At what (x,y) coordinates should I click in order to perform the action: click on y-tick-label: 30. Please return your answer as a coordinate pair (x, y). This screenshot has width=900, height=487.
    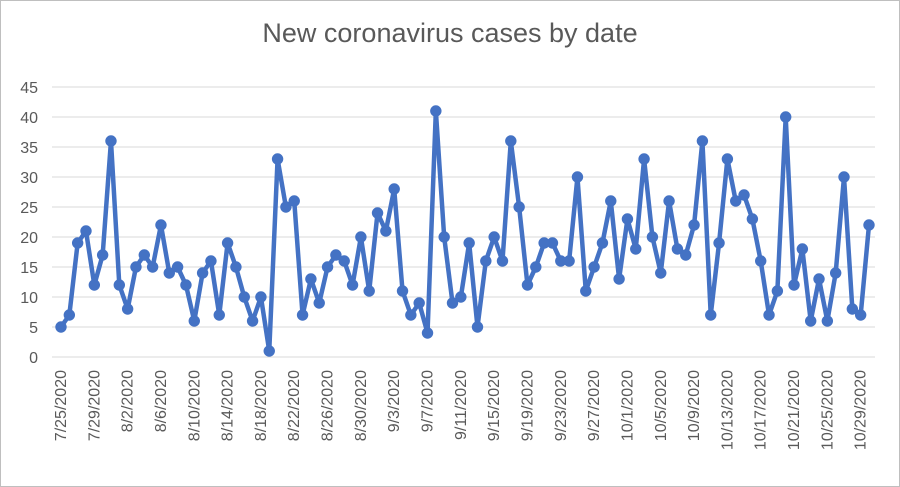
    Looking at the image, I should click on (29, 178).